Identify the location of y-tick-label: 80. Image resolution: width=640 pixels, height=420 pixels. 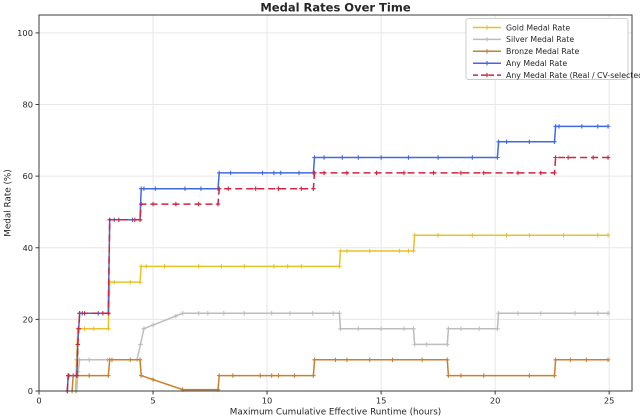
(27, 105).